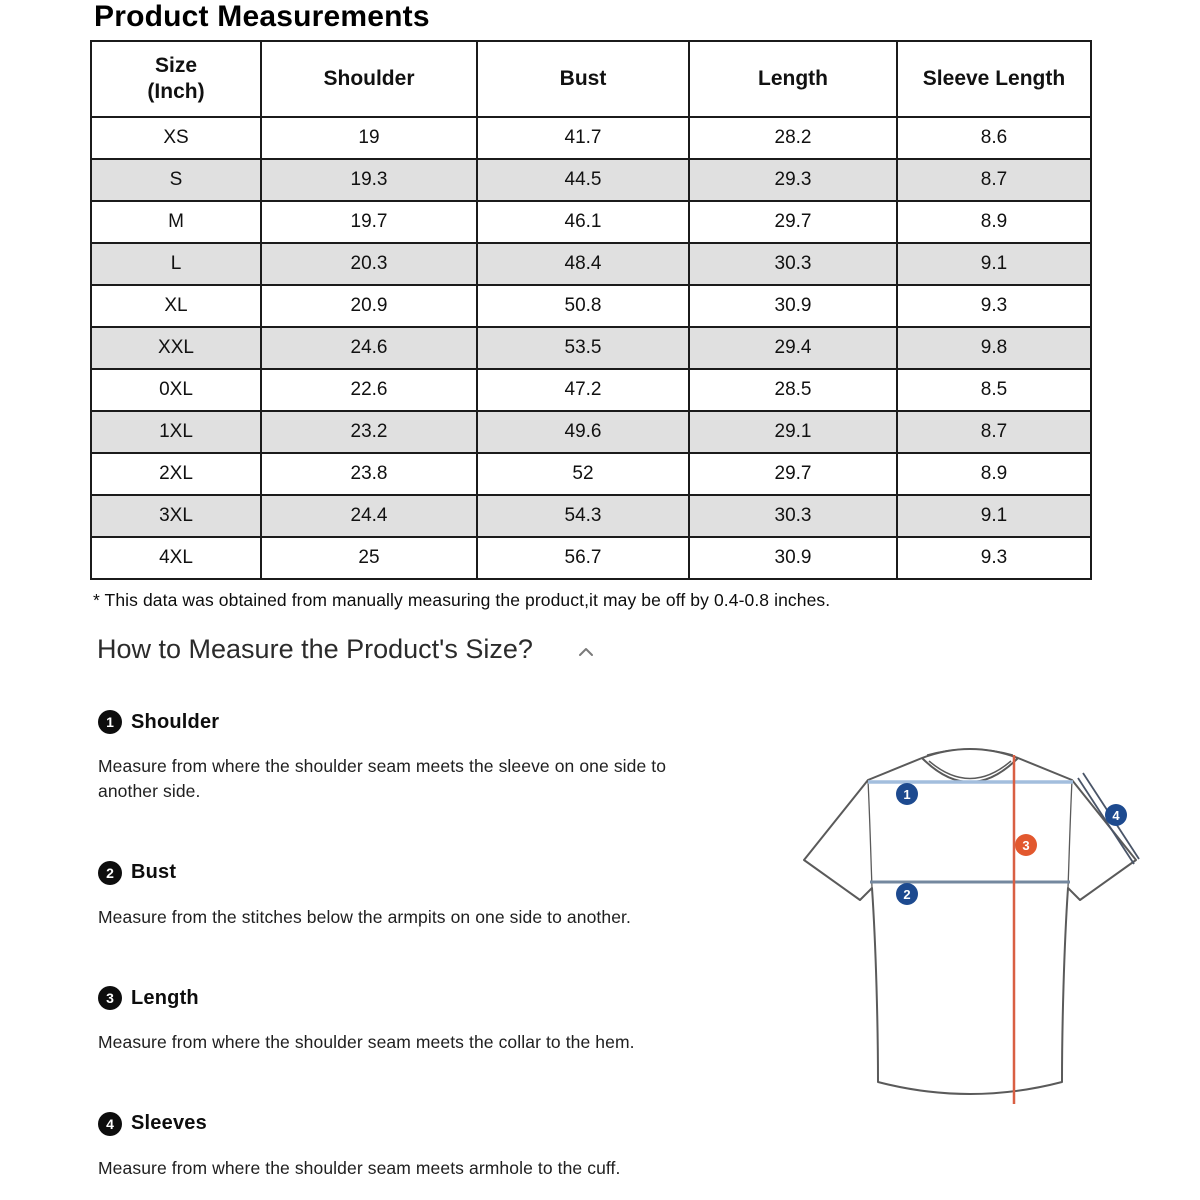 This screenshot has width=1200, height=1200. I want to click on left-armhole-seam, so click(870, 834).